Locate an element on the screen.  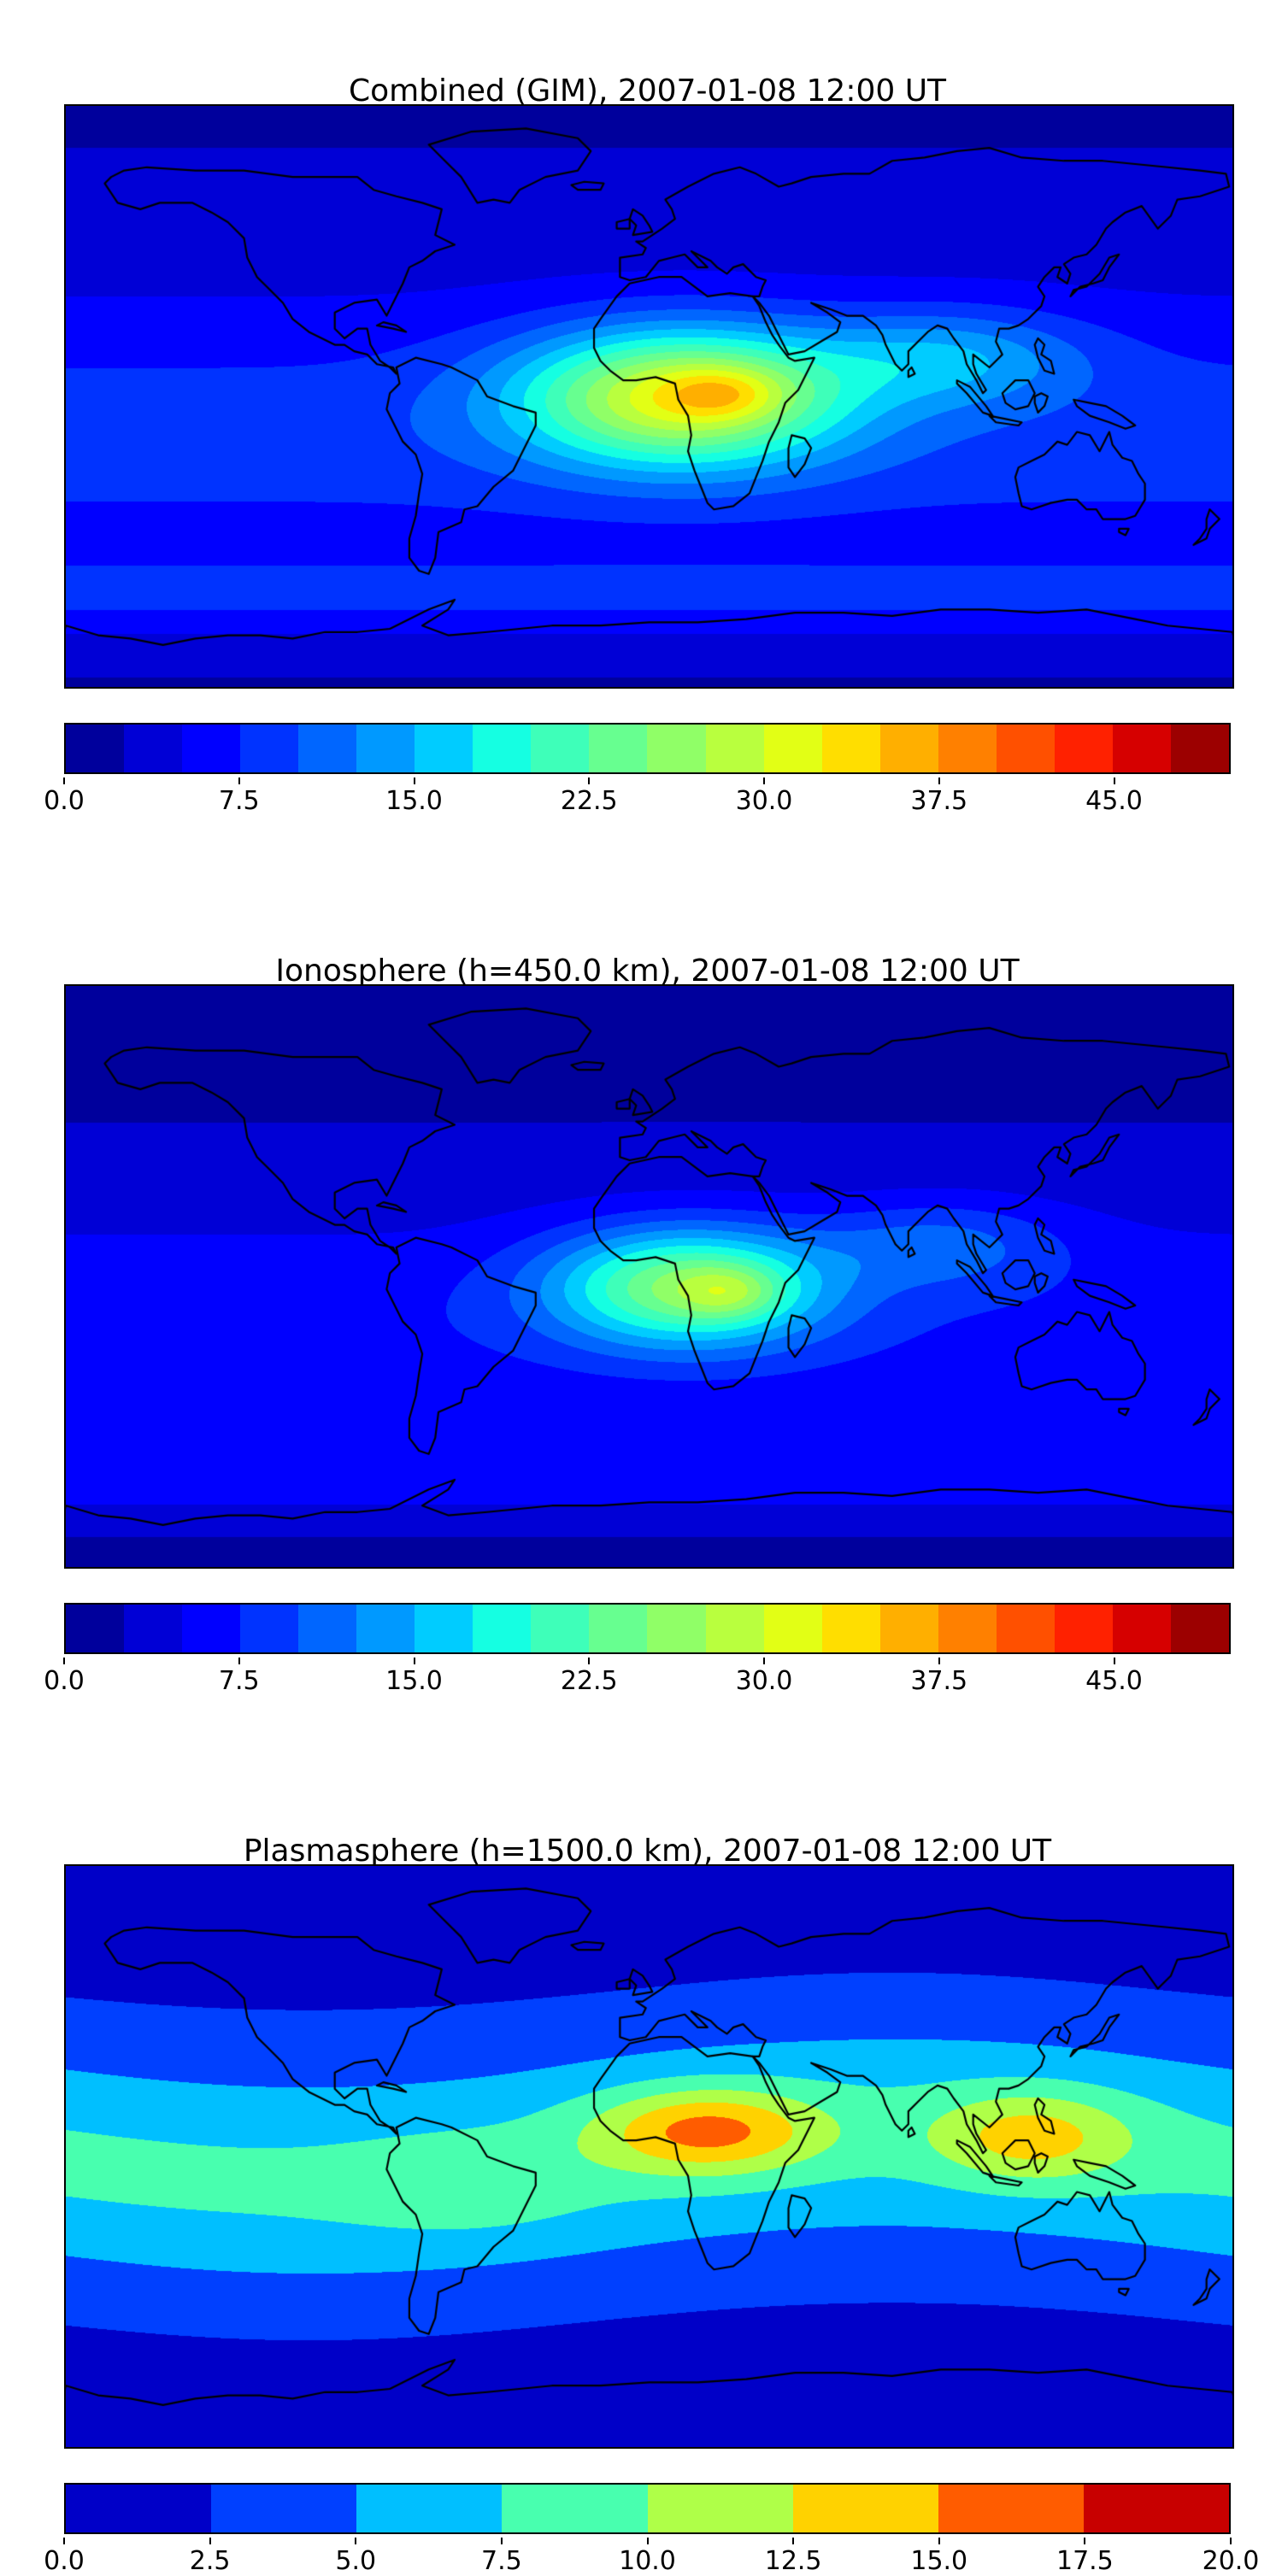
colorbar-tick-label: 17.5 is located at coordinates (1085, 2561).